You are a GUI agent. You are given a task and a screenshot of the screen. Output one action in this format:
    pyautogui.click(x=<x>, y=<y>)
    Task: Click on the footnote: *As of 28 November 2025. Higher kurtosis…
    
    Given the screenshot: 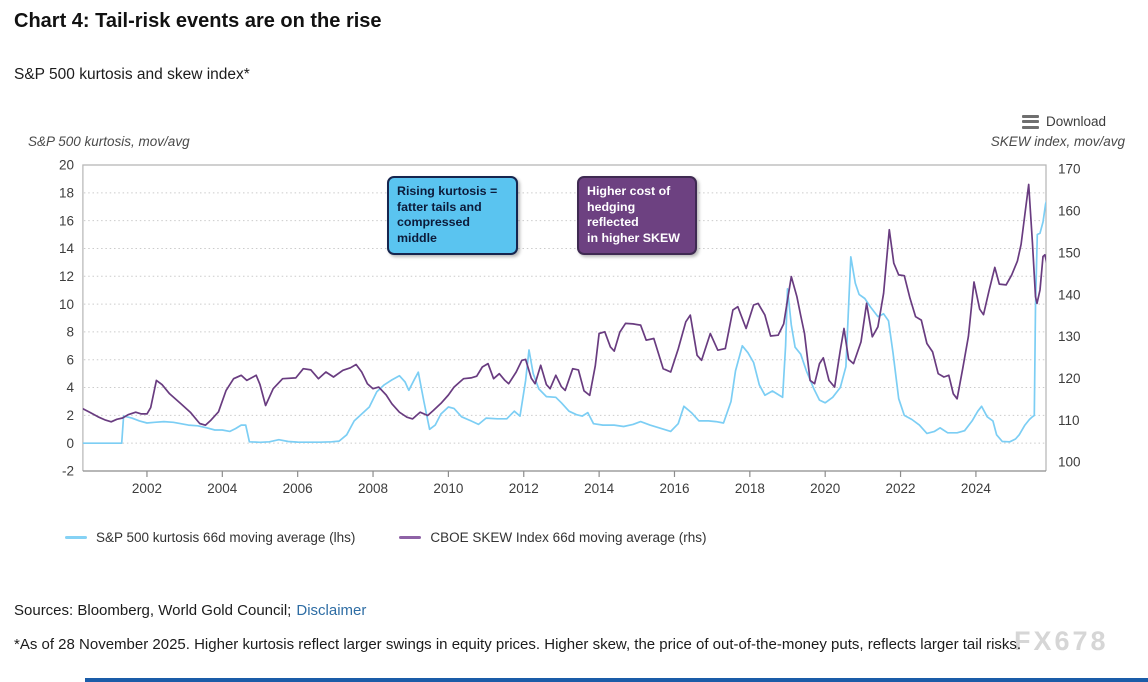 What is the action you would take?
    pyautogui.click(x=518, y=644)
    